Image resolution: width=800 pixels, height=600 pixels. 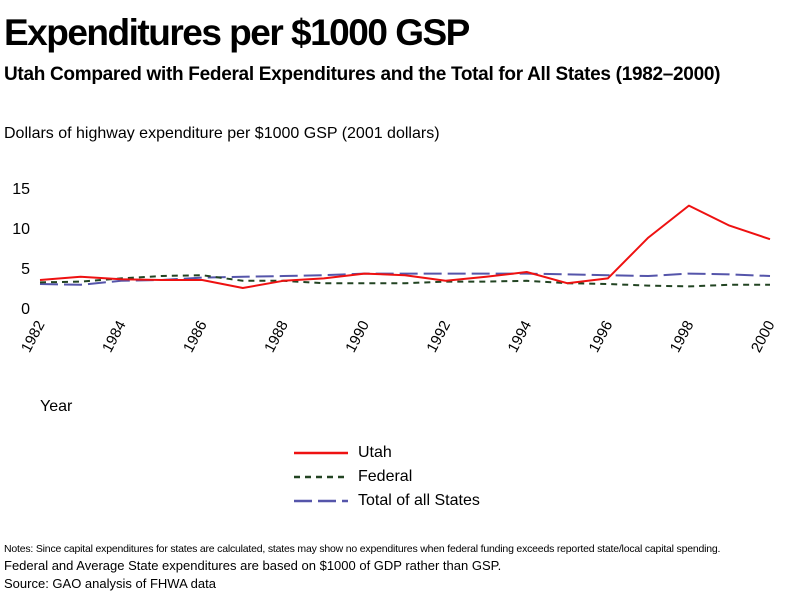 What do you see at coordinates (21, 189) in the screenshot?
I see `y-tick-label-15: 15` at bounding box center [21, 189].